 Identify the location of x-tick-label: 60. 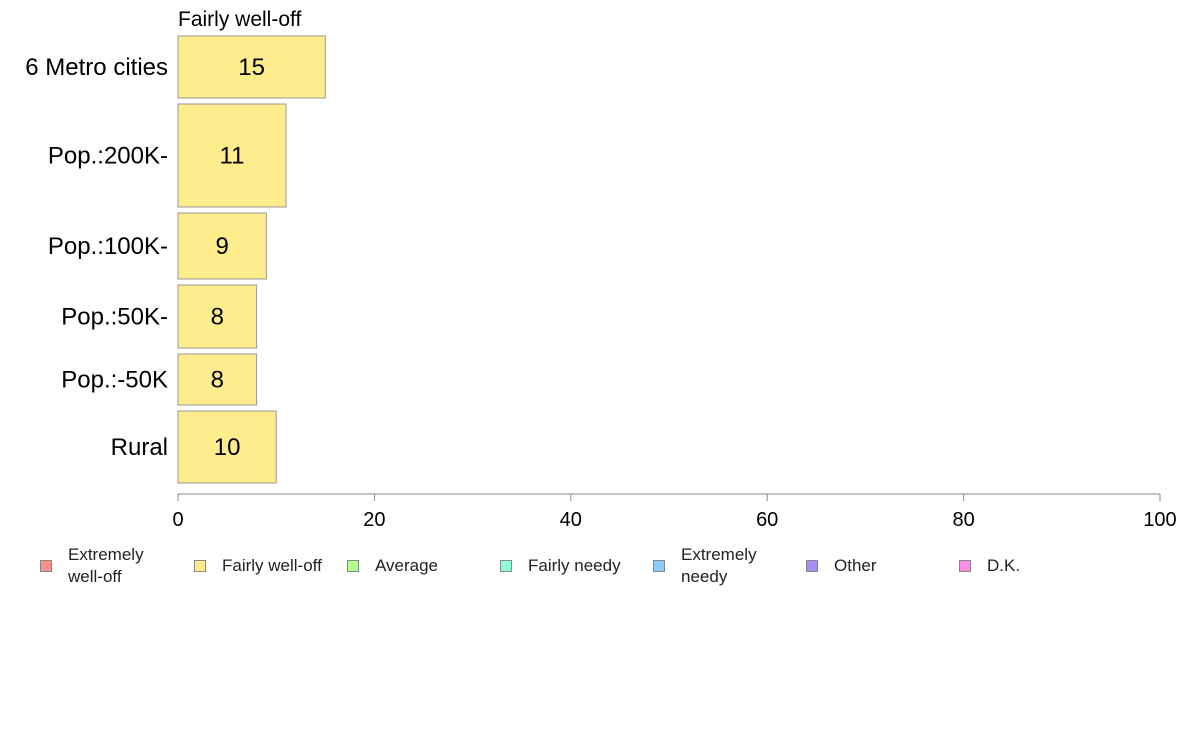
(767, 520).